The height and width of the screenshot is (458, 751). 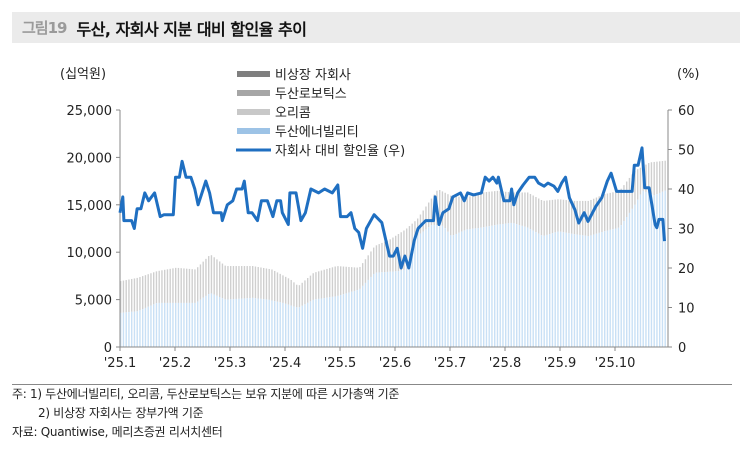 What do you see at coordinates (615, 363) in the screenshot?
I see `x-tick-label: '25.10` at bounding box center [615, 363].